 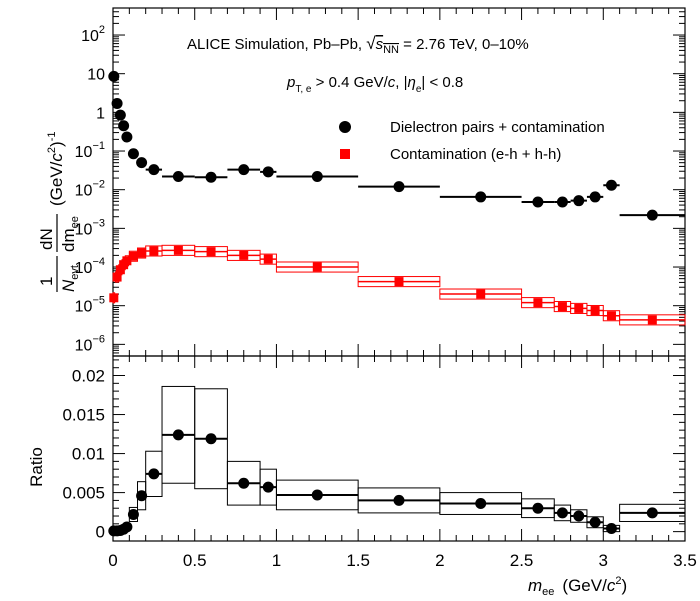 What do you see at coordinates (70, 278) in the screenshot?
I see `ylabel-nevt: Nevt` at bounding box center [70, 278].